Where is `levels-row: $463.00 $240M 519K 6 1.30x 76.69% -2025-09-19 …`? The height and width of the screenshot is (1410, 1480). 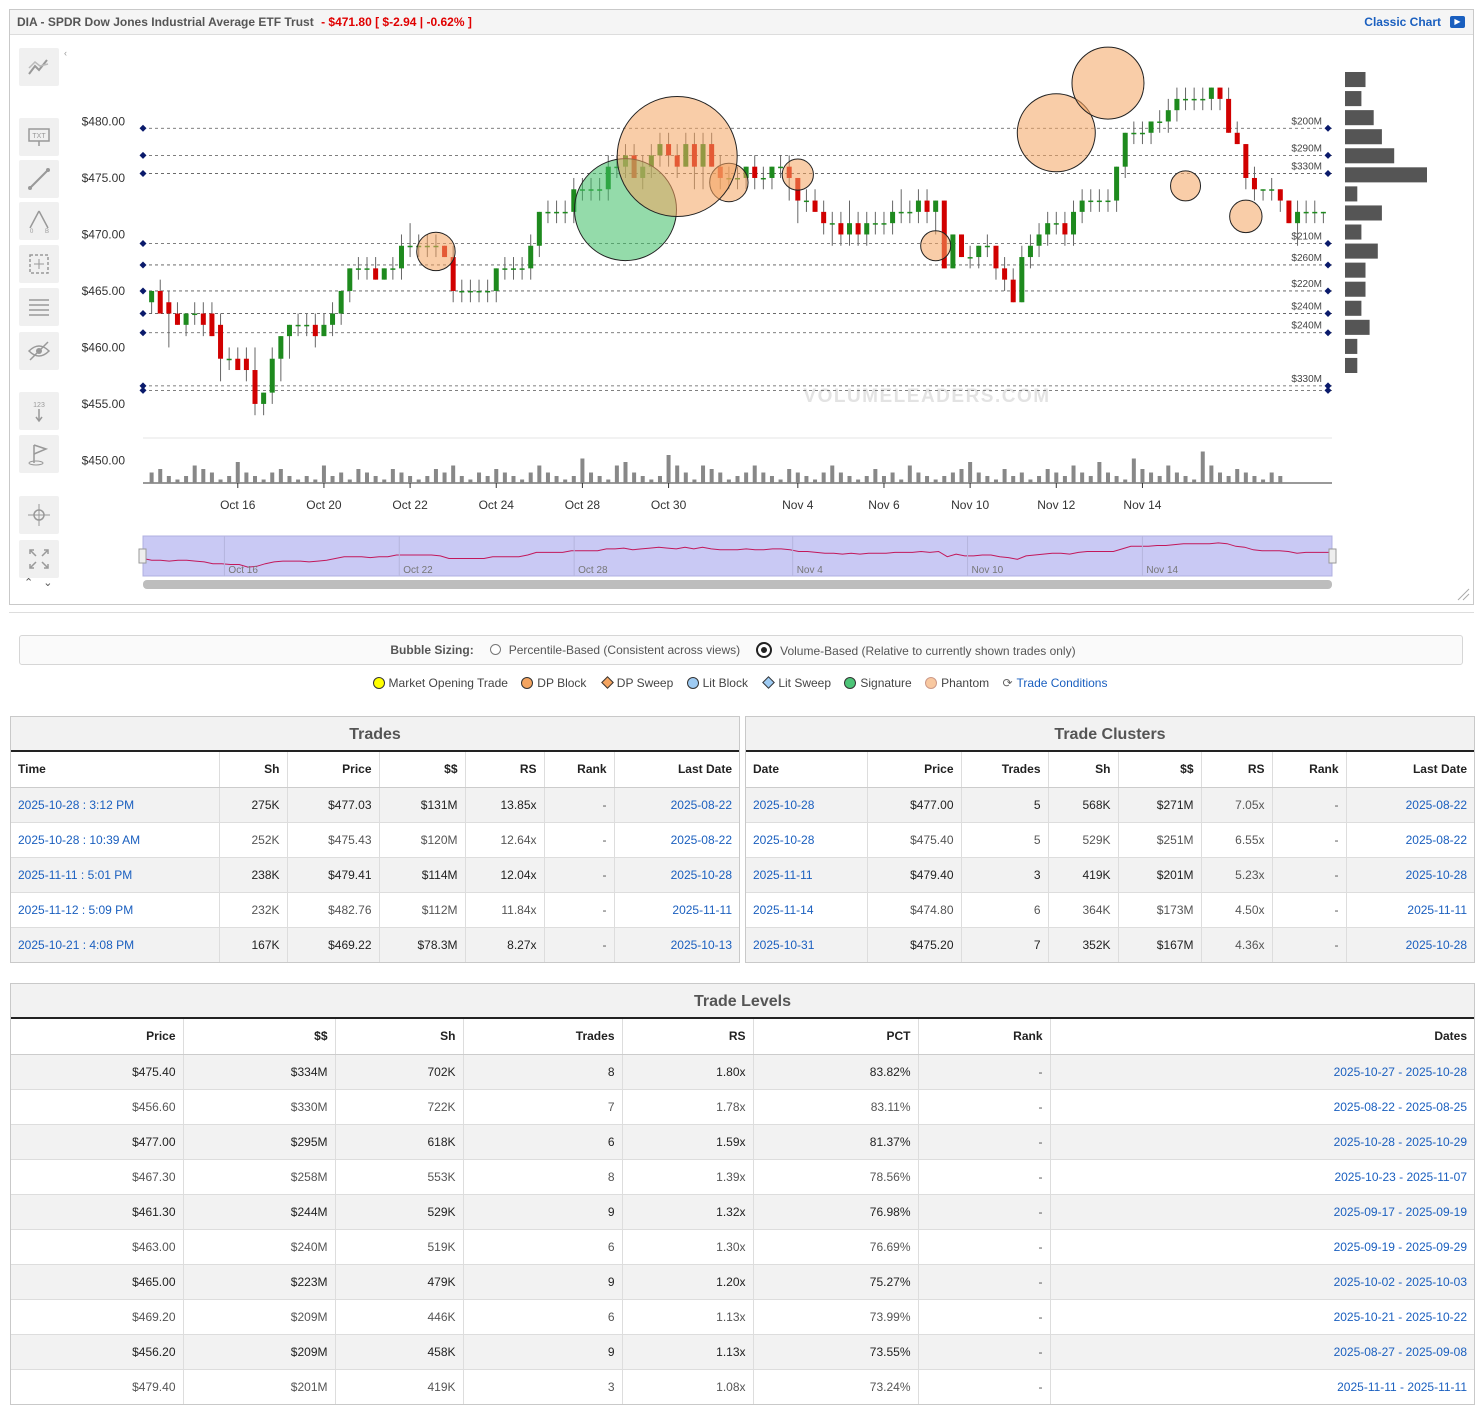 levels-row: $463.00 $240M 519K 6 1.30x 76.69% -2025-09-19 … is located at coordinates (742, 1246).